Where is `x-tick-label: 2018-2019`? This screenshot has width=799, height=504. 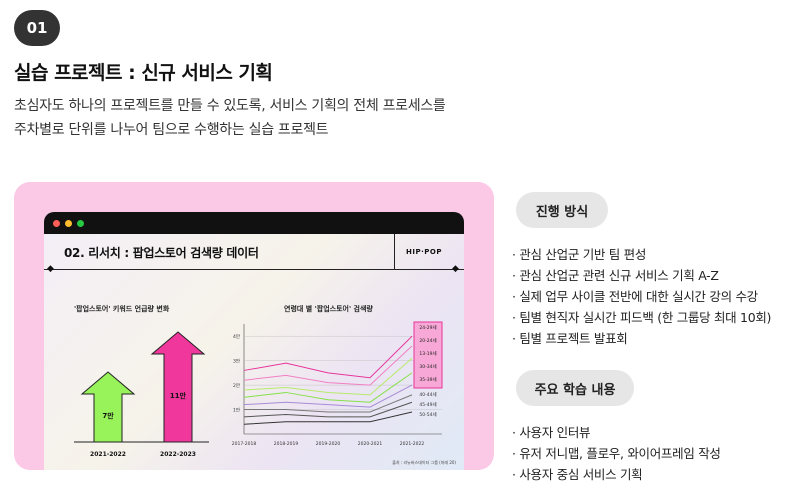
x-tick-label: 2018-2019 is located at coordinates (286, 444).